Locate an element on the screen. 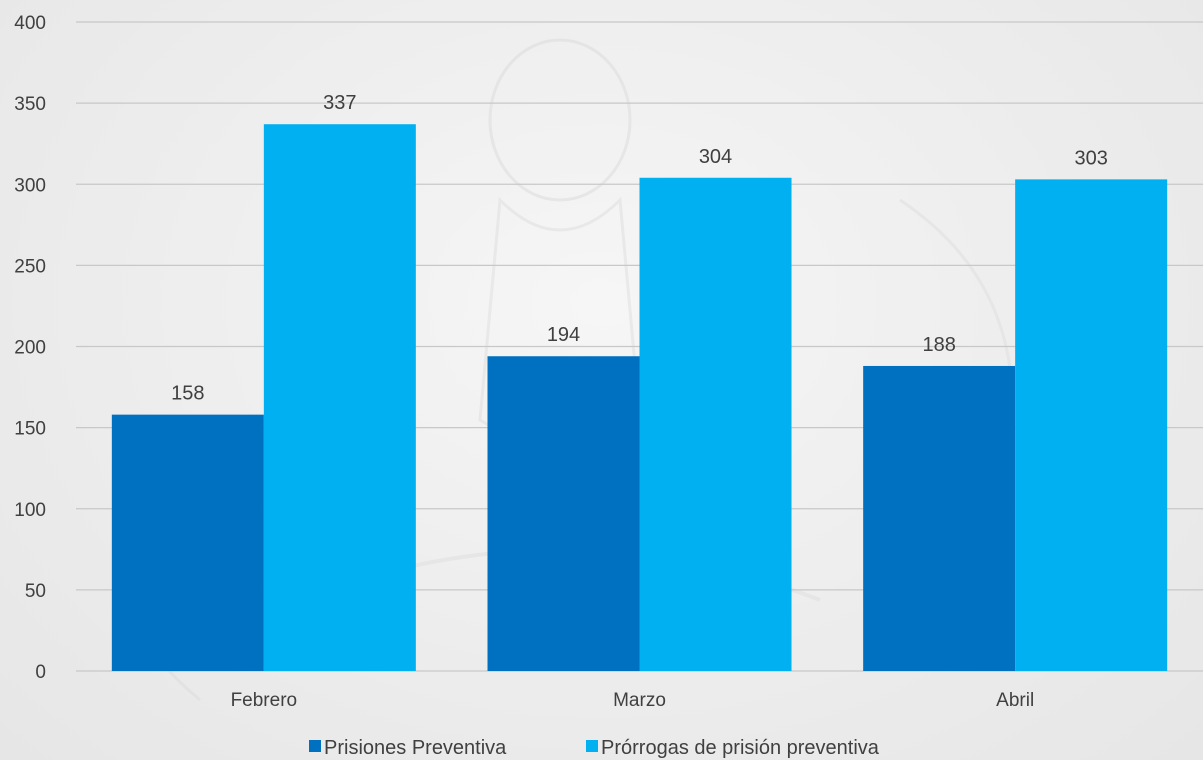 The height and width of the screenshot is (760, 1203). legend-label-2: Prórrogas de prisión preventiva is located at coordinates (740, 748).